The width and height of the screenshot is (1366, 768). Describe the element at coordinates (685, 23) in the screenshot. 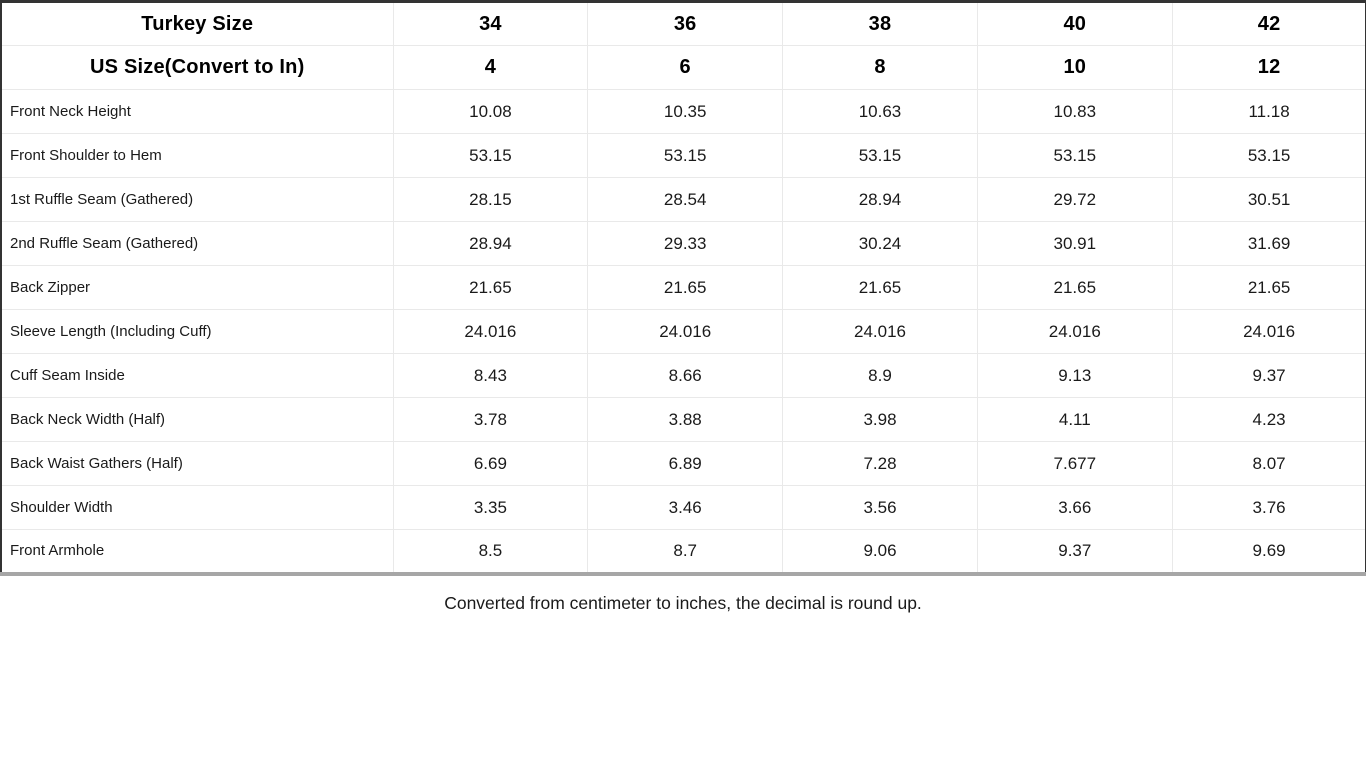

I see `header-value-cell: 36` at that location.